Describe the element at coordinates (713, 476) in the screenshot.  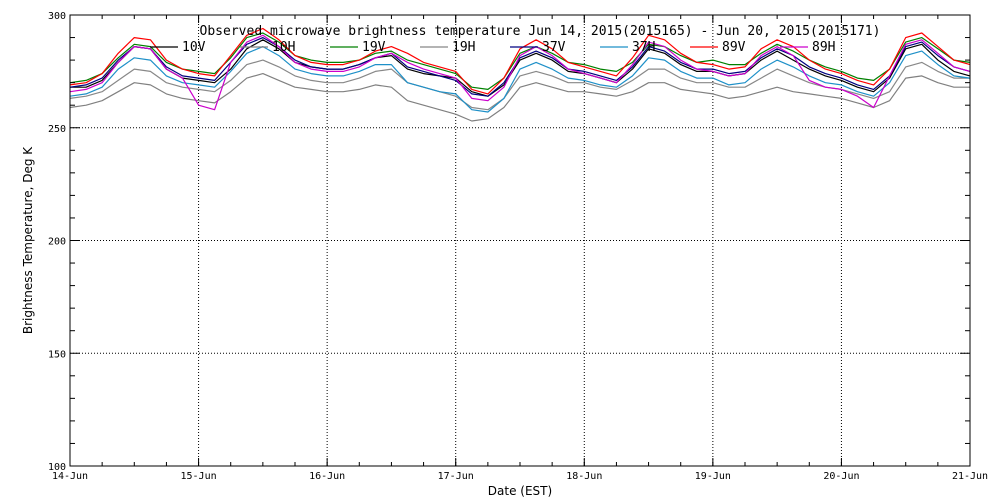
I see `x-tick-label: 19-Jun` at that location.